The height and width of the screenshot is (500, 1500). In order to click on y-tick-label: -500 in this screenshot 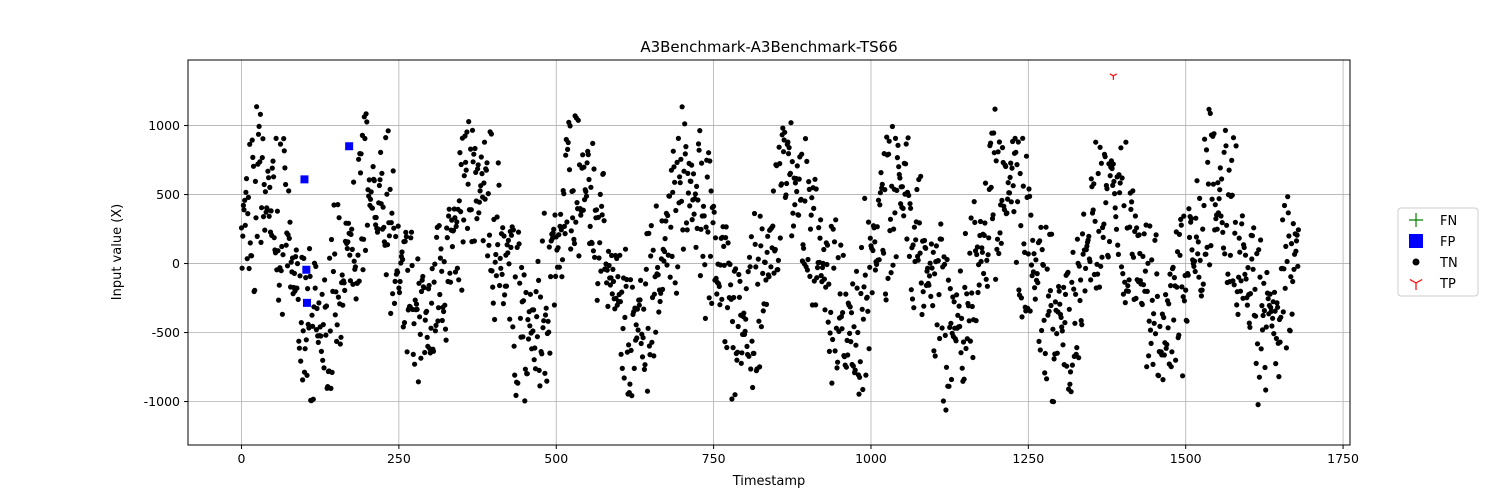, I will do `click(166, 332)`.